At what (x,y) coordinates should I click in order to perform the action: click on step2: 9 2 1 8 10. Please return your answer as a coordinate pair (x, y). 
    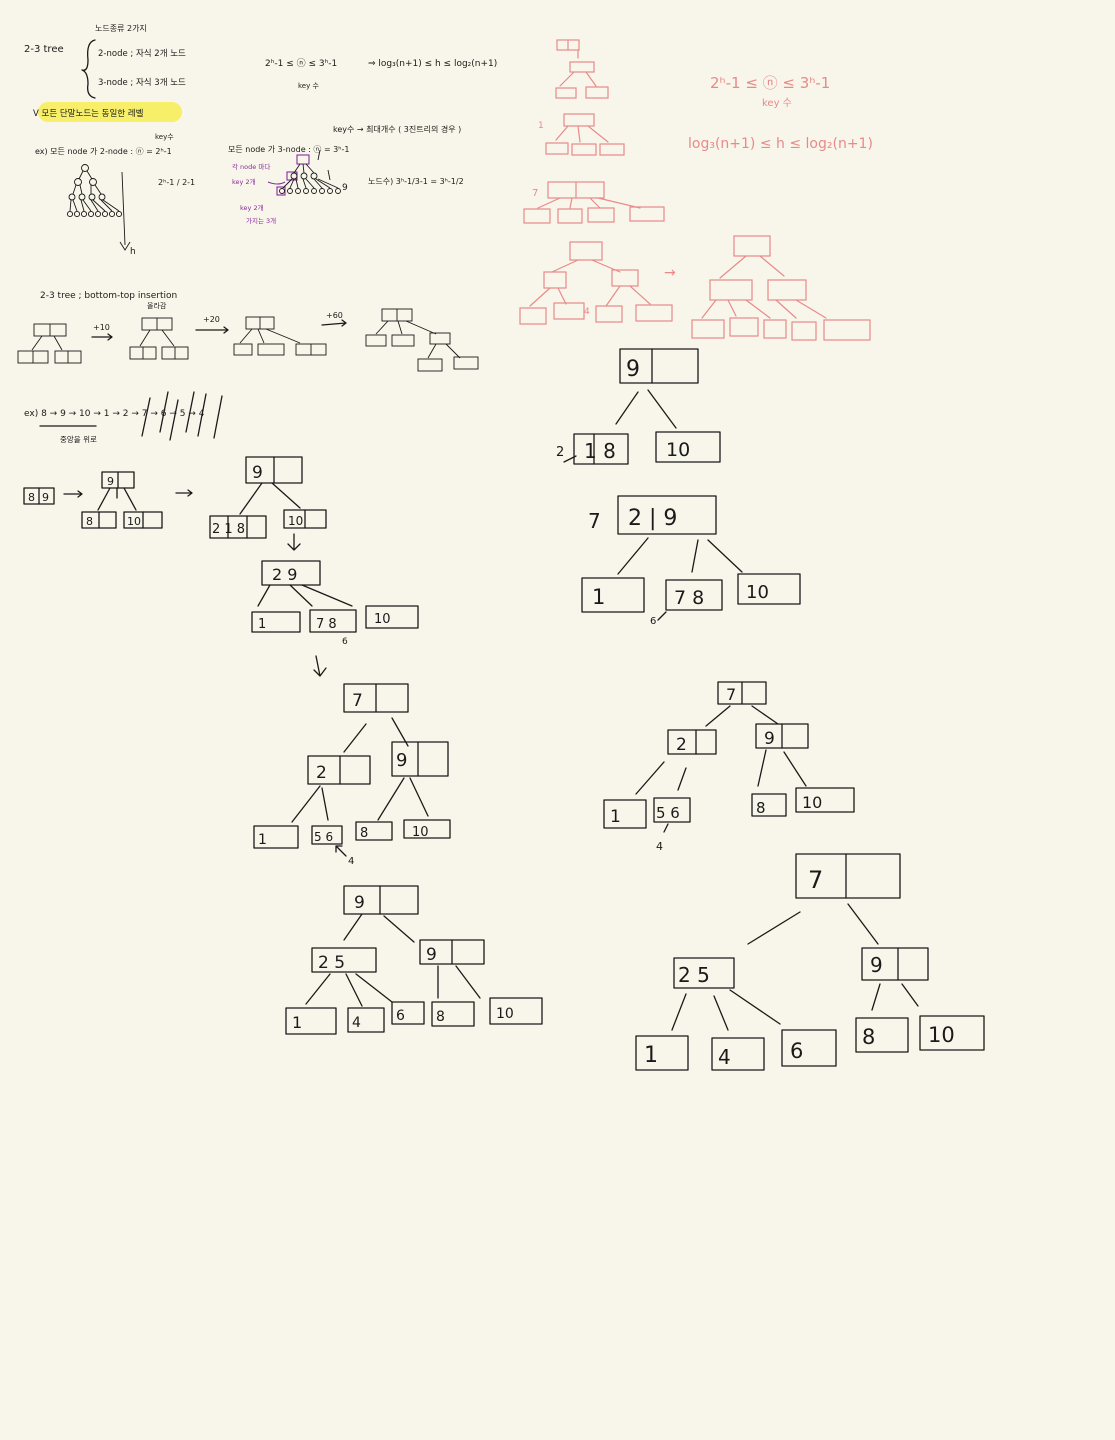
    Looking at the image, I should click on (268, 503).